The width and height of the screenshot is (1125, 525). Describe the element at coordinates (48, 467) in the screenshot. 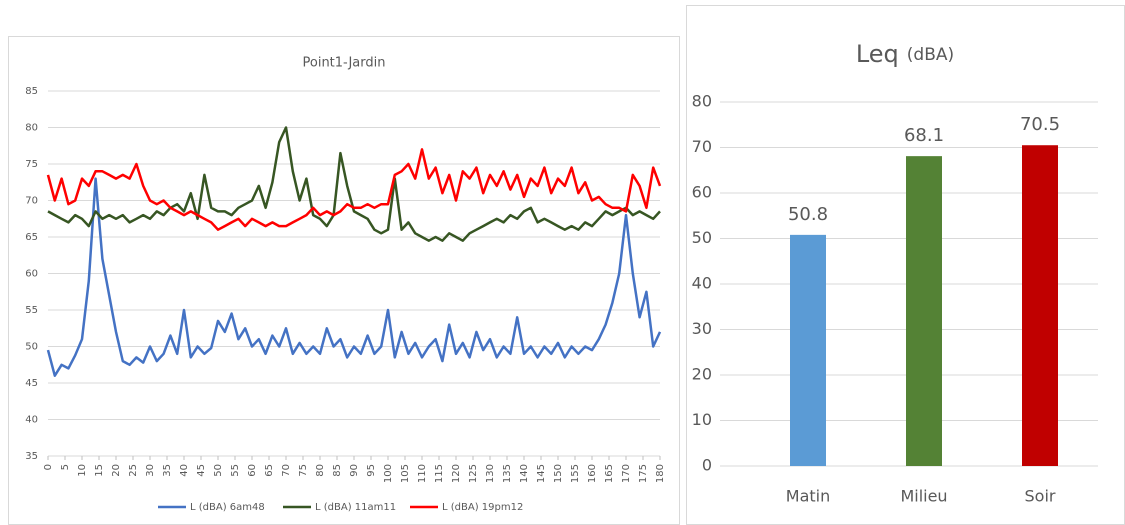

I see `x-tick-label: 0` at that location.